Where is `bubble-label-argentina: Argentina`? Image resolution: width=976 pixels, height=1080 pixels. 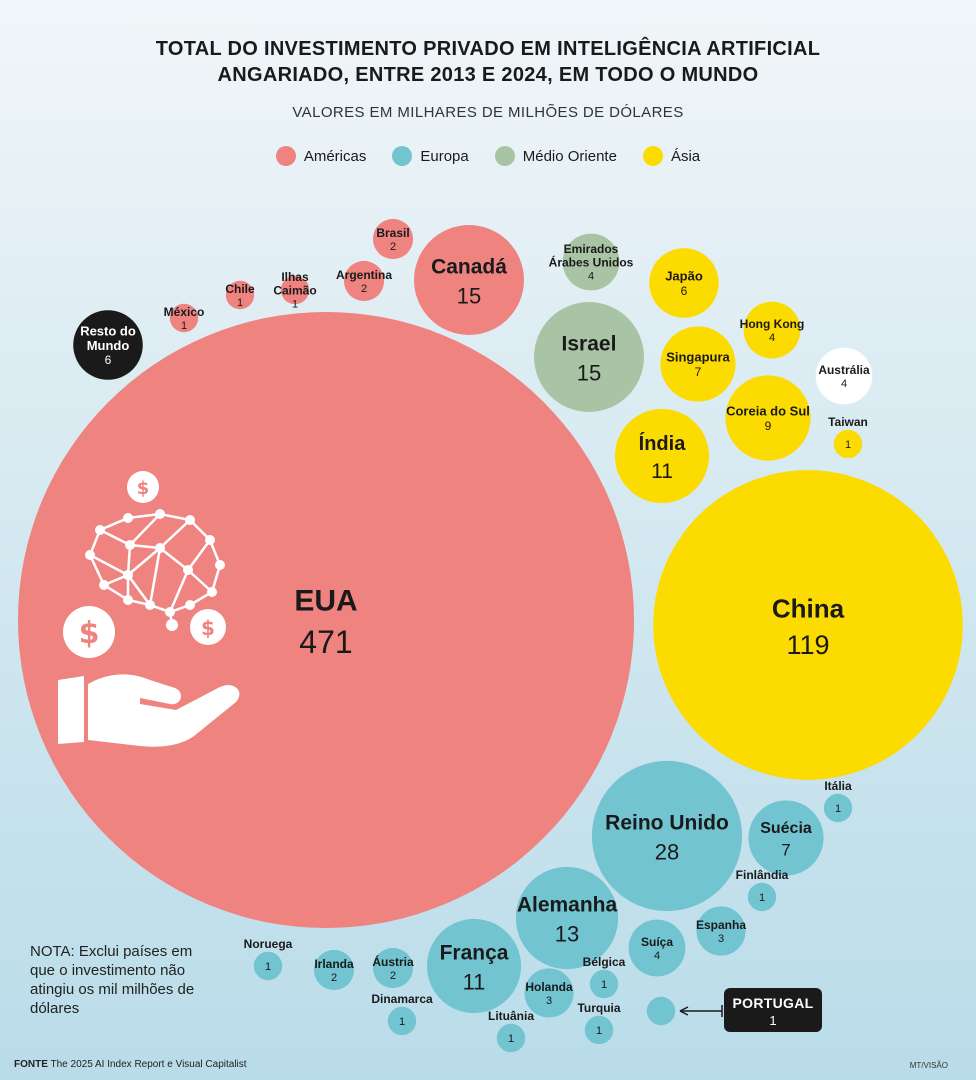 bubble-label-argentina: Argentina is located at coordinates (364, 275).